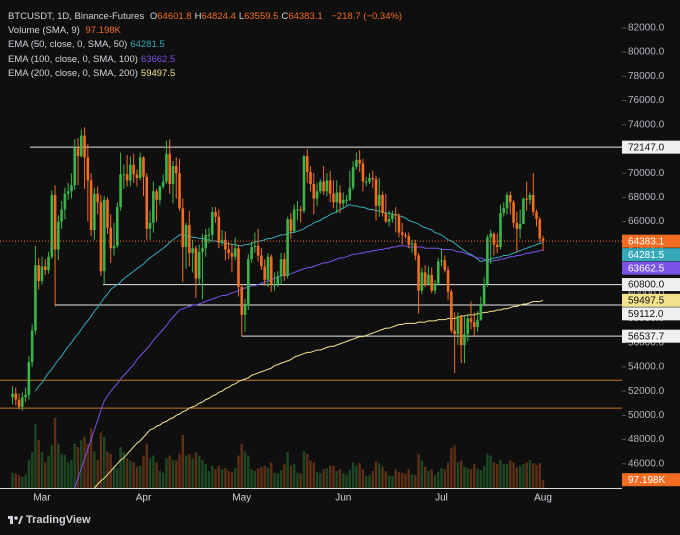  I want to click on volume-value: 97.198K, so click(103, 31).